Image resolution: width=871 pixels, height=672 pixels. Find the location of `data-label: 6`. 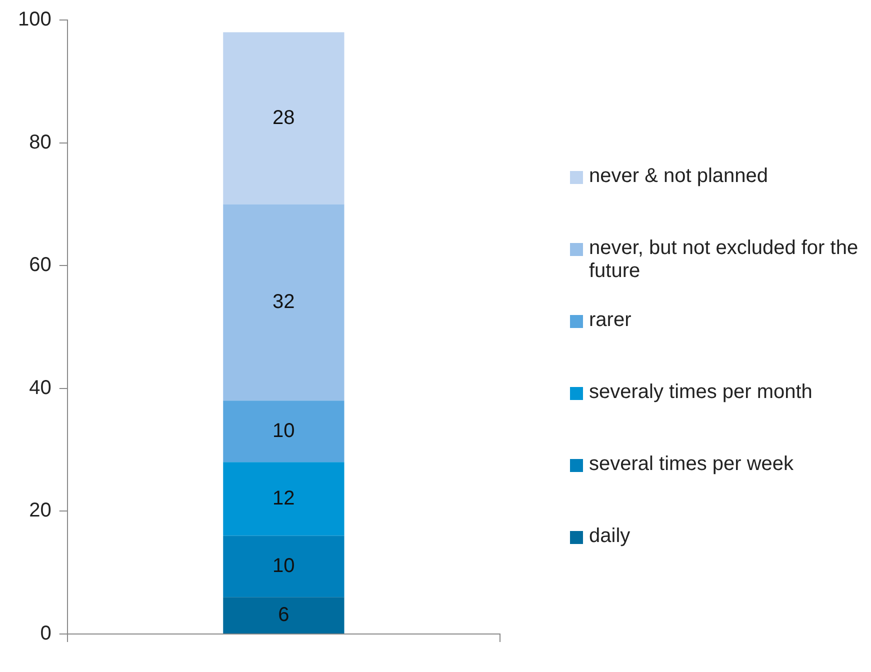

data-label: 6 is located at coordinates (284, 615).